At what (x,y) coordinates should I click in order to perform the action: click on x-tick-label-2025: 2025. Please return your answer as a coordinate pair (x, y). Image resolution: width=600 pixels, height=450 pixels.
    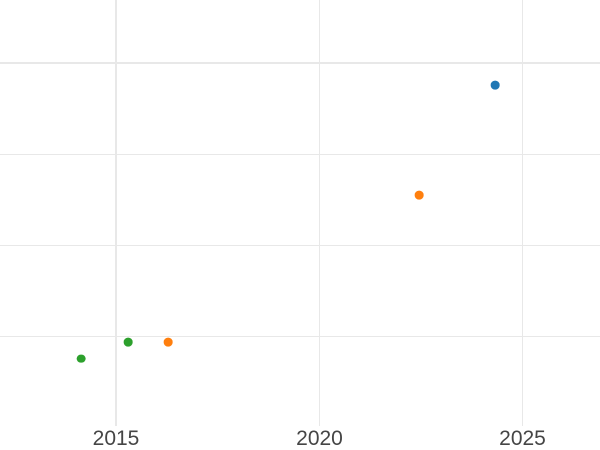
    Looking at the image, I should click on (522, 438).